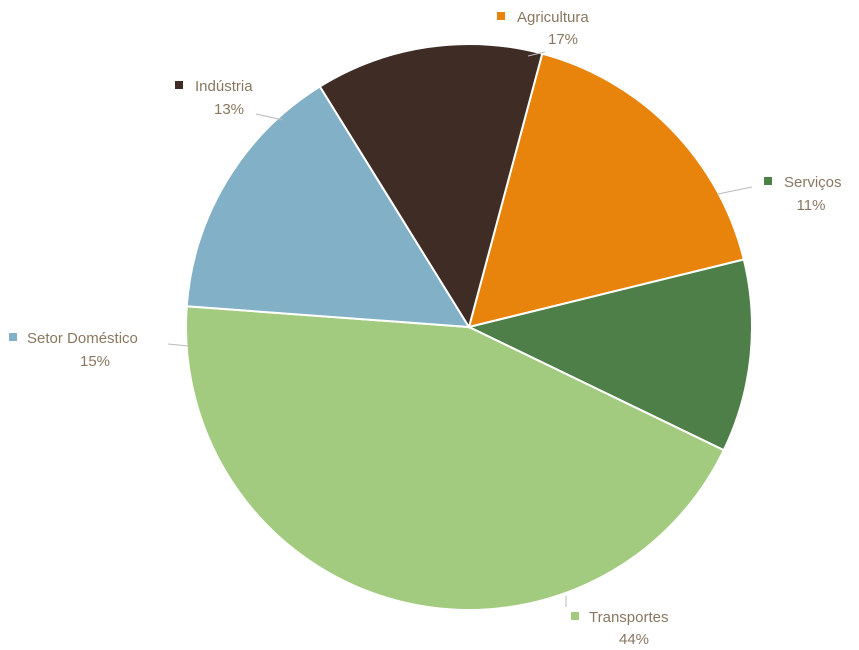  I want to click on legend-marker-agricultura, so click(501, 16).